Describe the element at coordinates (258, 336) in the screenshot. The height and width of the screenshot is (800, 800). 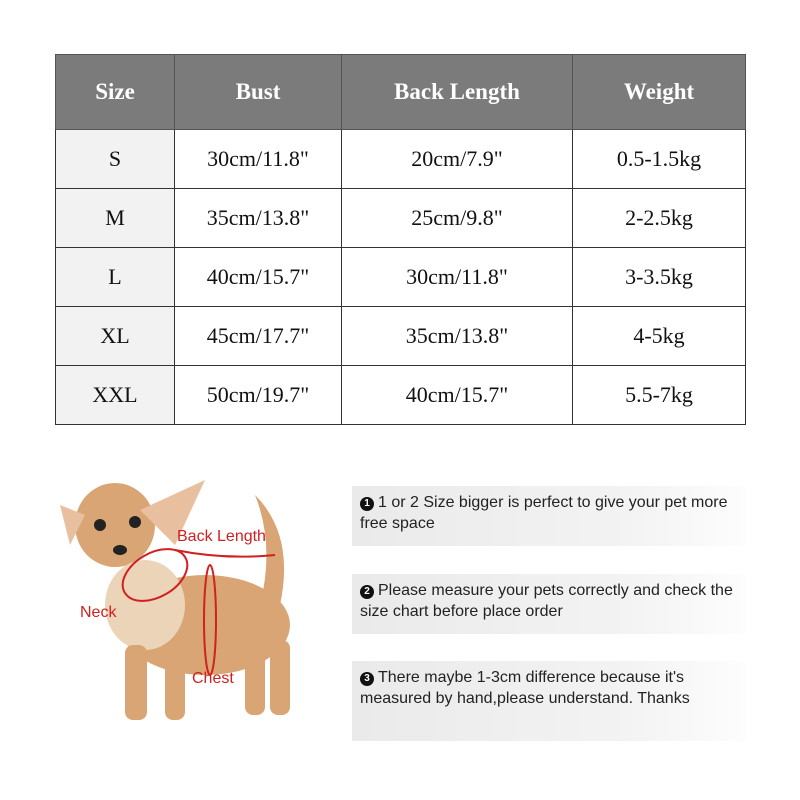
I see `bust-cell: 45cm/17.7"` at that location.